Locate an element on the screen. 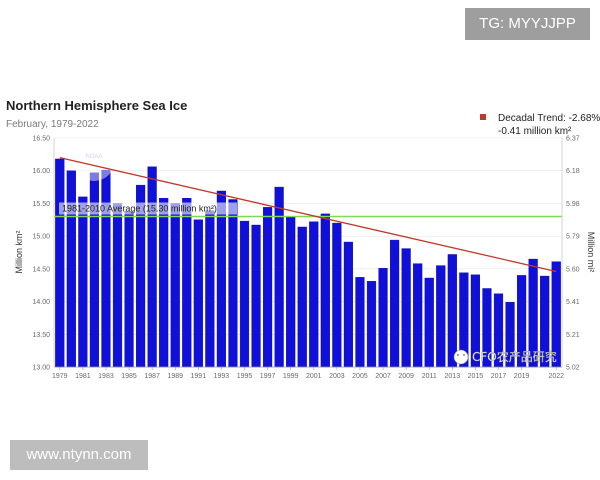 The image size is (600, 480). y-tick-left: 14.00 is located at coordinates (41, 302).